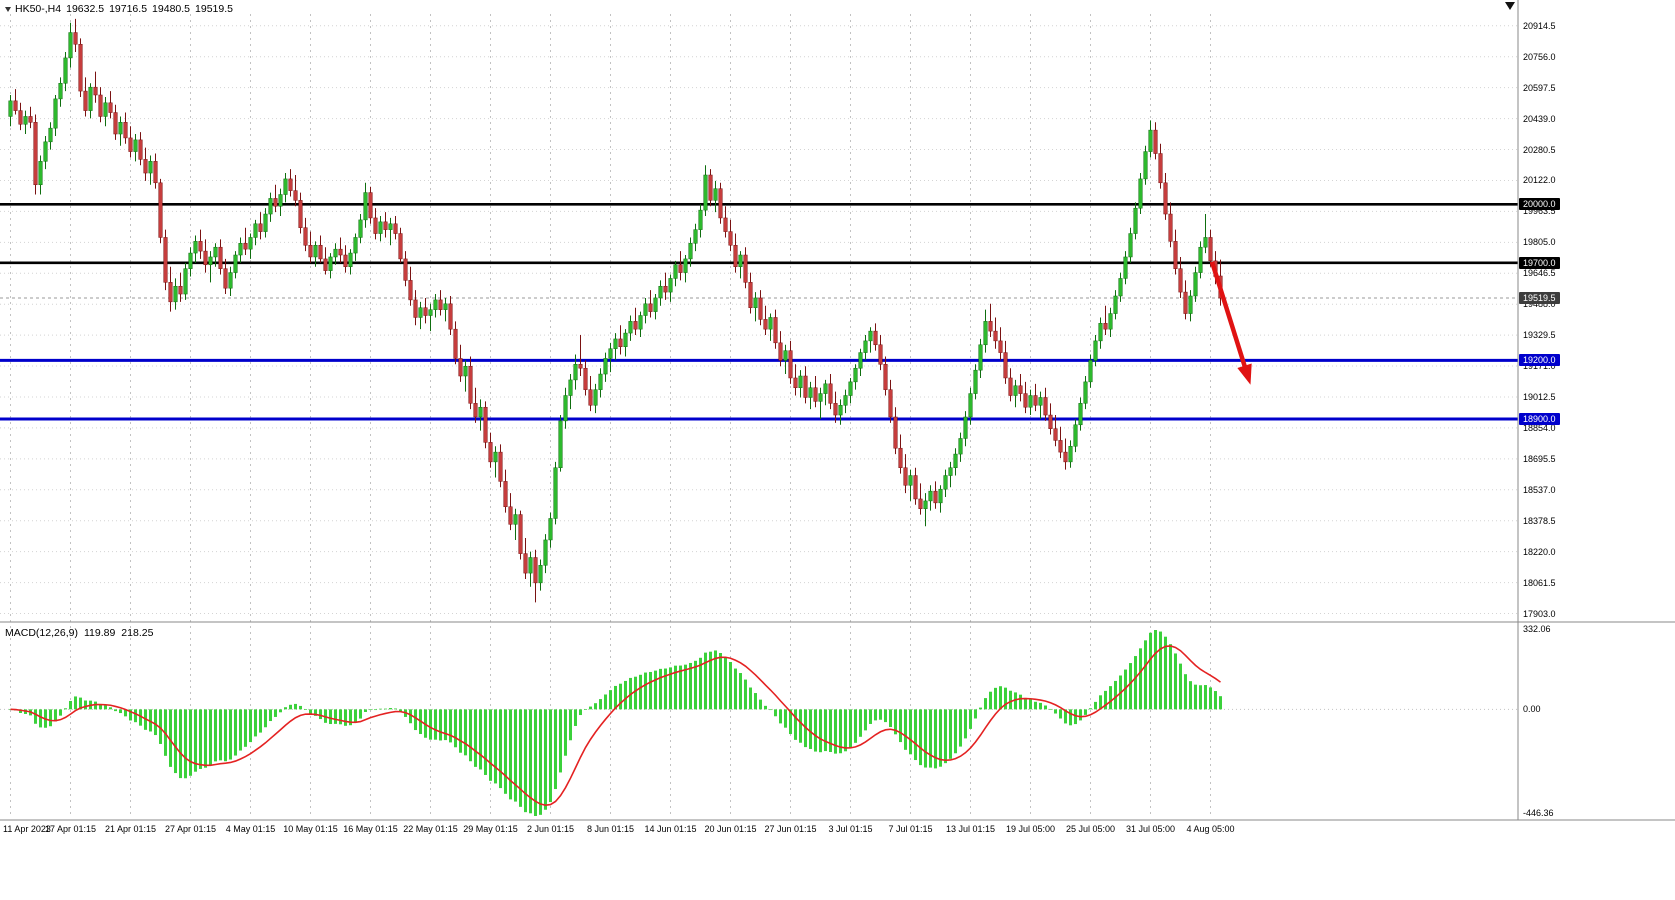 This screenshot has height=900, width=1675. What do you see at coordinates (1539, 613) in the screenshot?
I see `price-tick-label: 17903.0` at bounding box center [1539, 613].